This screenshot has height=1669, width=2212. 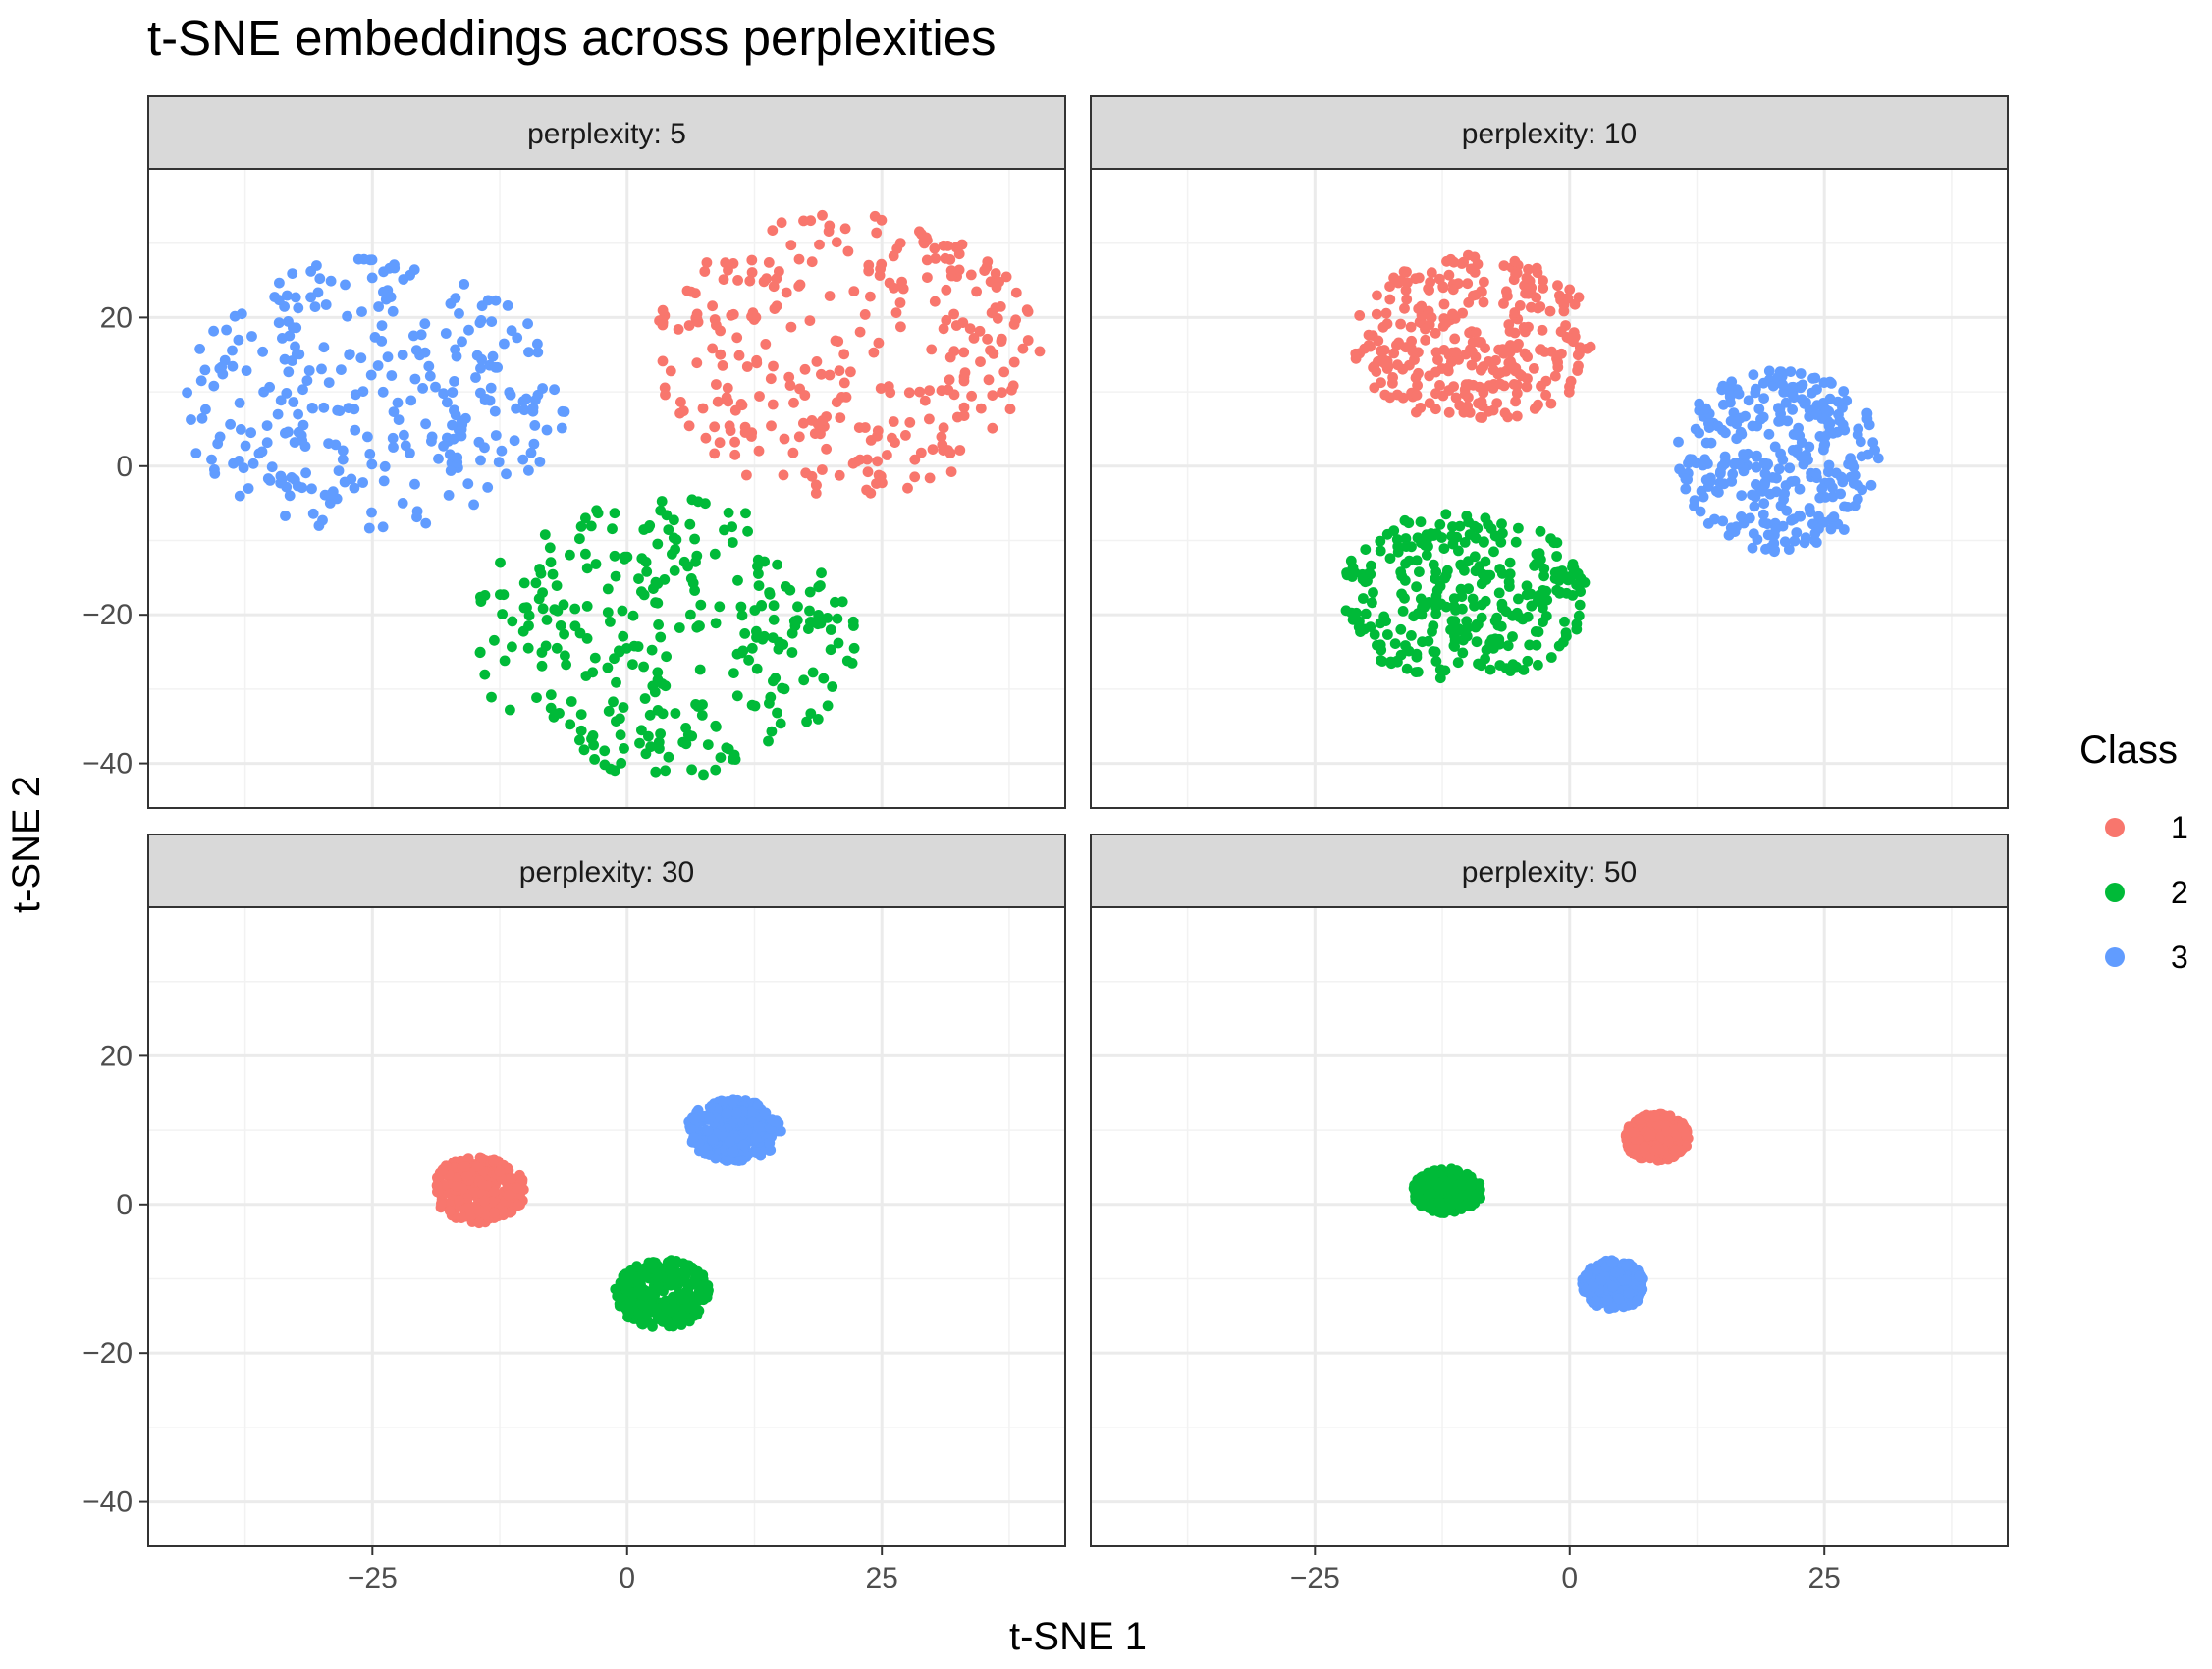 I want to click on x-tick-label: 0, so click(x=627, y=1578).